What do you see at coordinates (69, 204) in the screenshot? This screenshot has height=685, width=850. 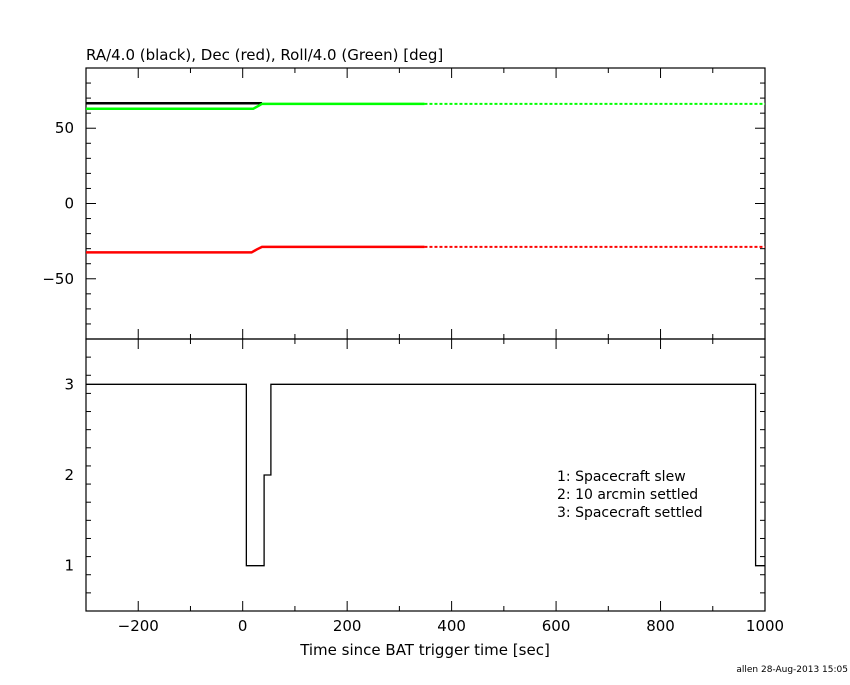 I see `y-tick-label: 0` at bounding box center [69, 204].